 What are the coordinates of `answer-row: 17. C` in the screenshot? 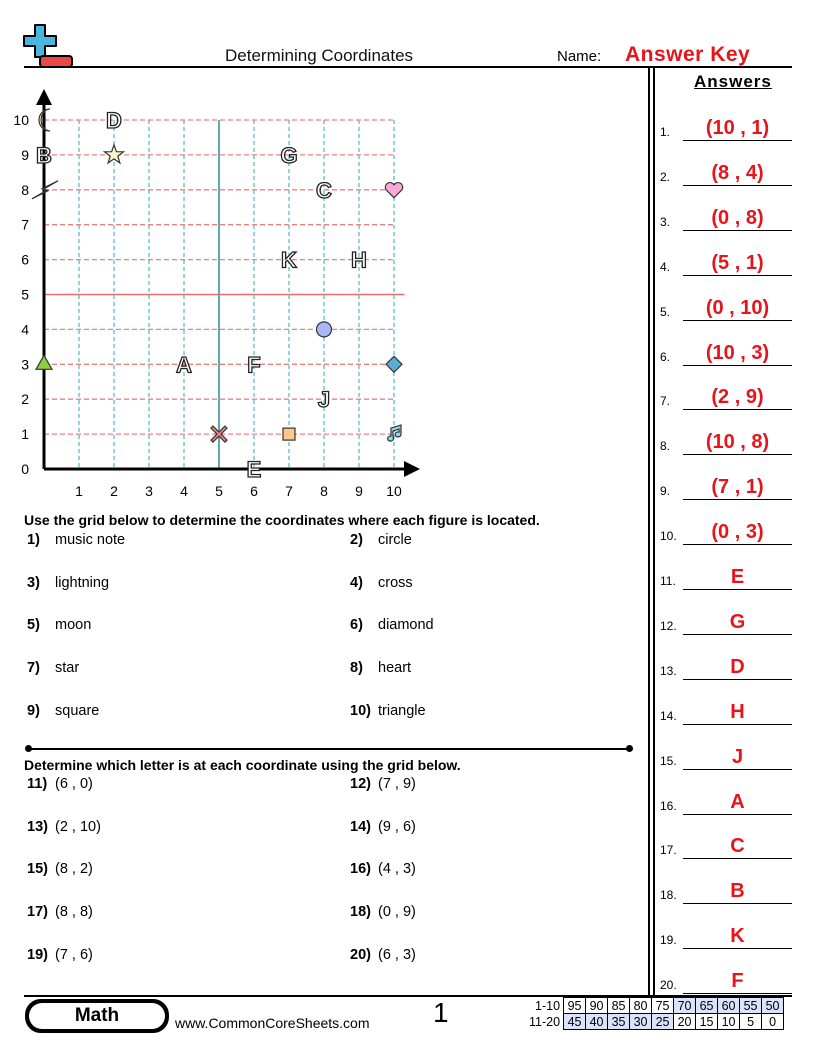 It's located at (726, 847).